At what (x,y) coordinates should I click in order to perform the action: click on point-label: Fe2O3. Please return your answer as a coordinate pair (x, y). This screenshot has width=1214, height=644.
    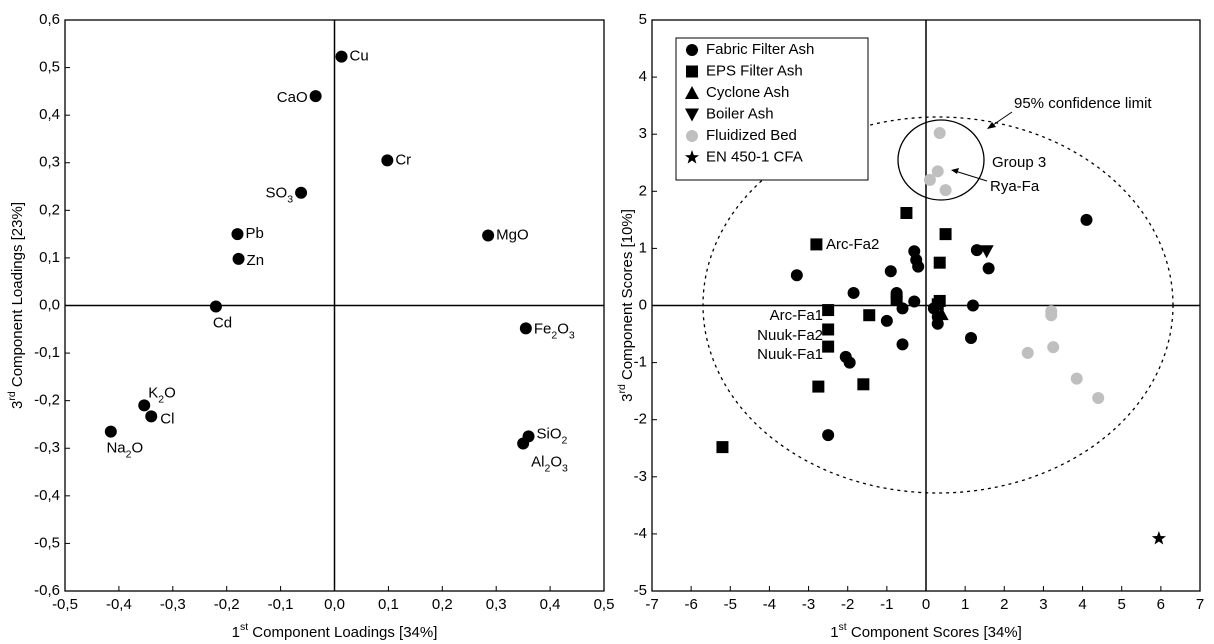
    Looking at the image, I should click on (554, 330).